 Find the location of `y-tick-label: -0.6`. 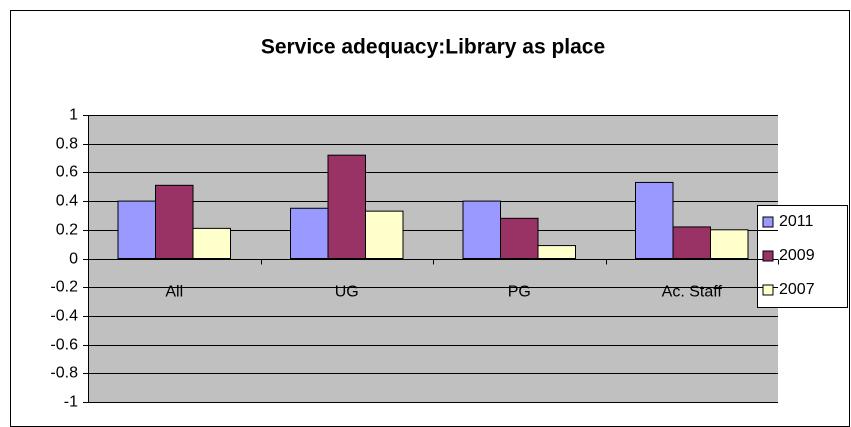

y-tick-label: -0.6 is located at coordinates (64, 345).